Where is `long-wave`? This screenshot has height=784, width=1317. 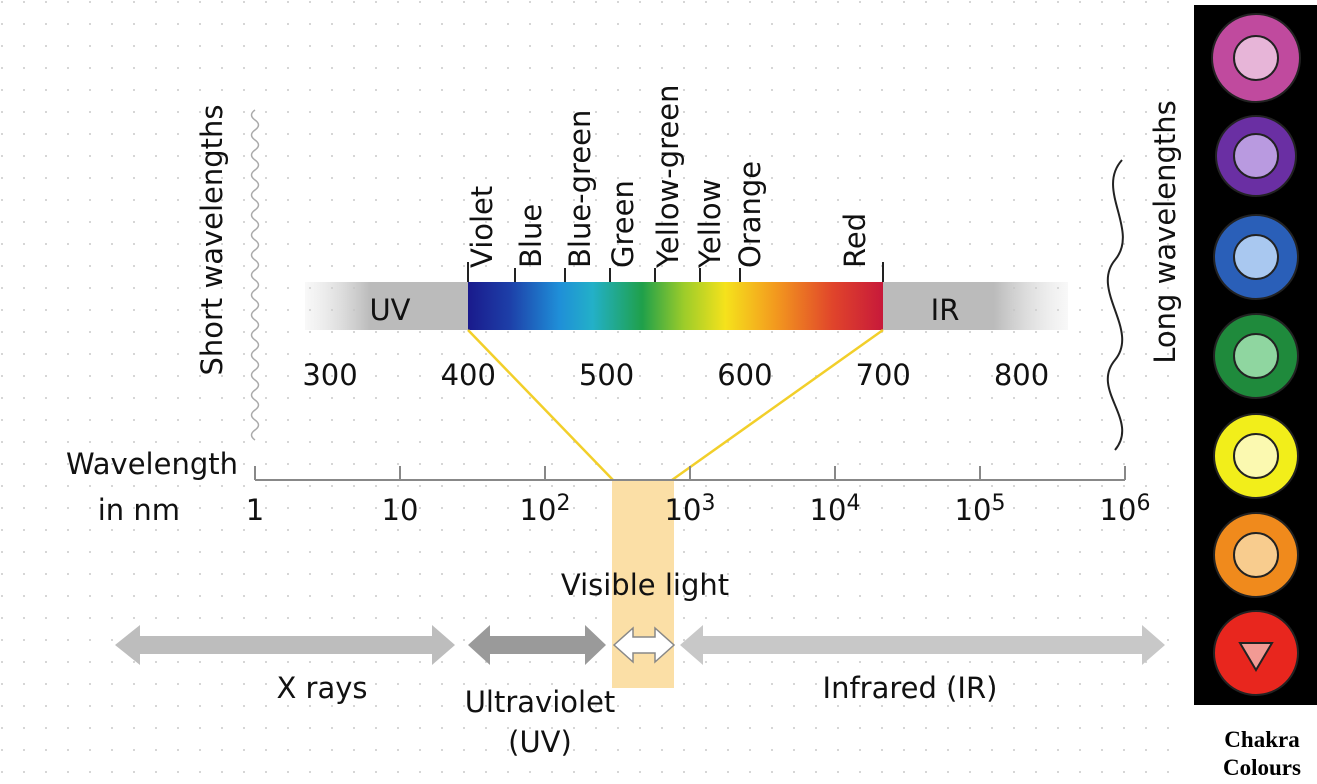
long-wave is located at coordinates (1115, 305).